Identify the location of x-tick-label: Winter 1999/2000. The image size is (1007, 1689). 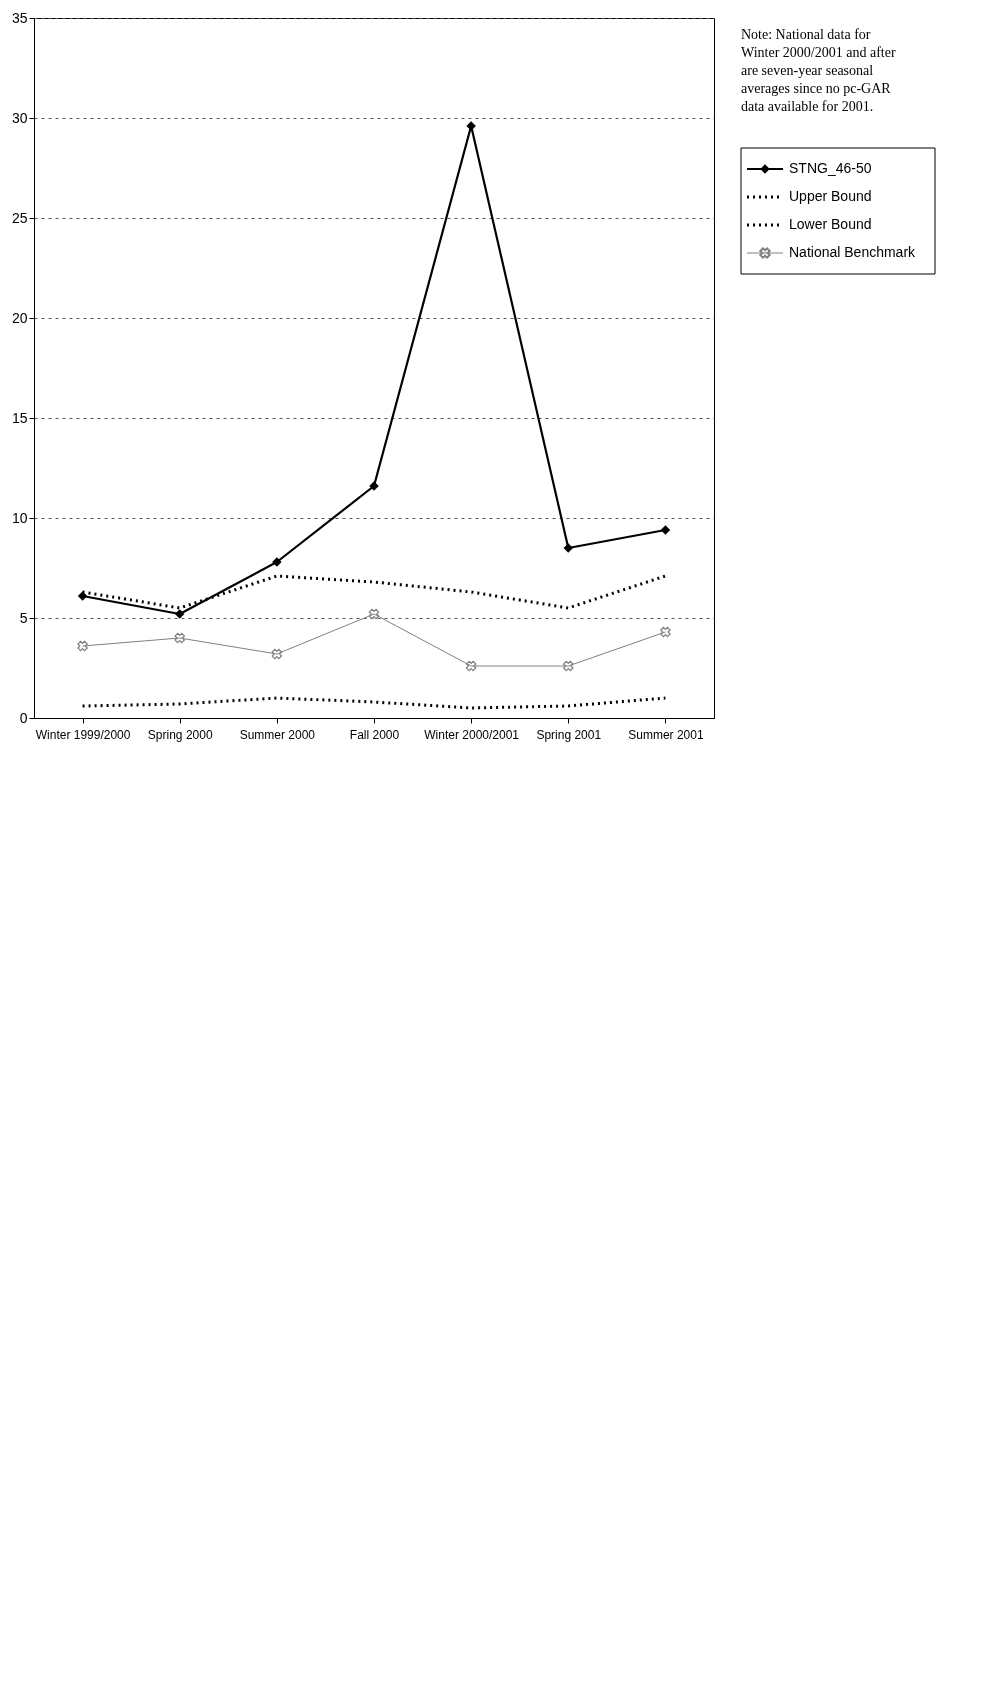
(83, 734).